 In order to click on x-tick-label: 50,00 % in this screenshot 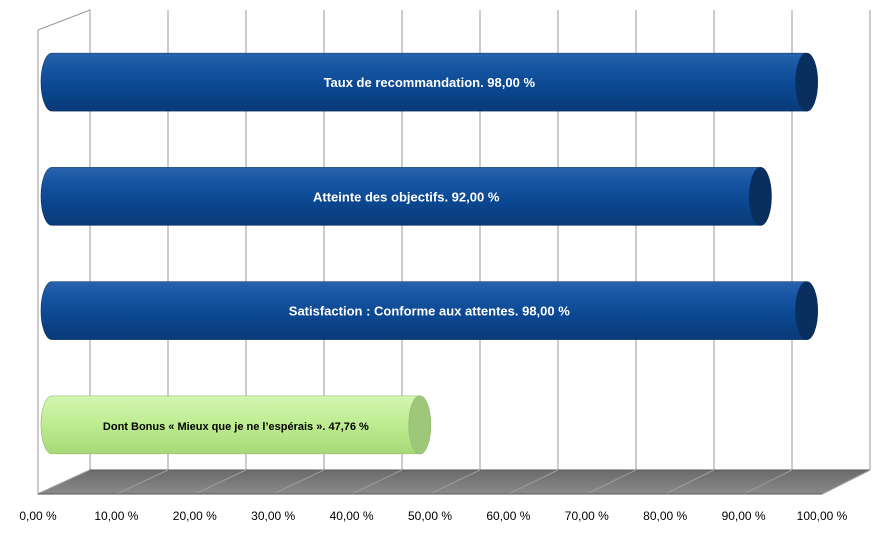, I will do `click(430, 516)`.